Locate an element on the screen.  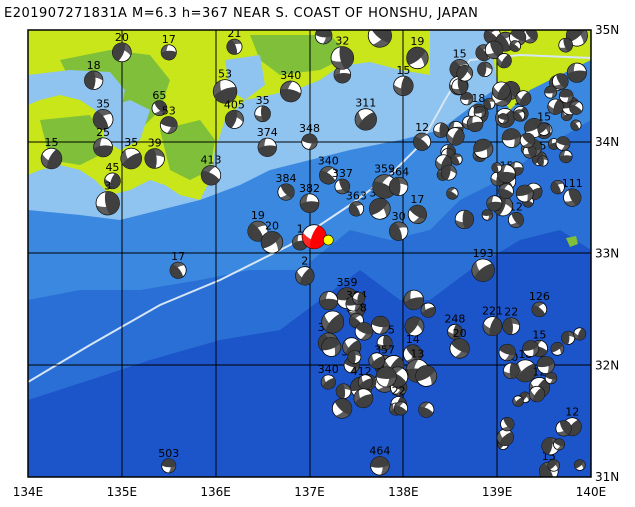
event-depth-label: 413 is located at coordinates (210, 160).